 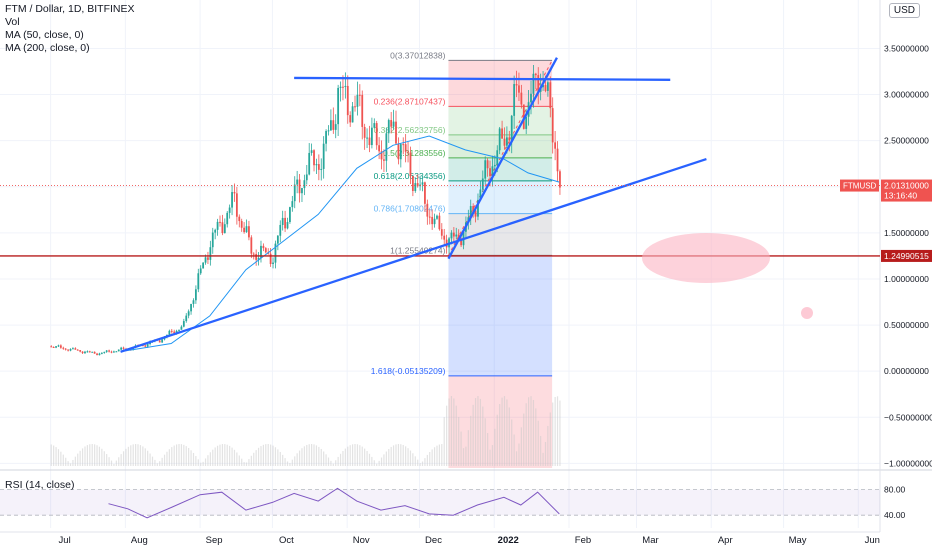 I want to click on y-tick-label: −1.00000000, so click(x=908, y=463).